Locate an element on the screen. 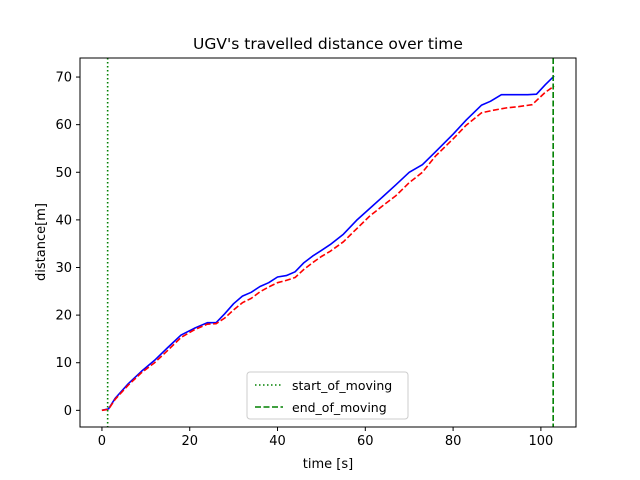 Image resolution: width=640 pixels, height=480 pixels. x-tick-label: 80 is located at coordinates (453, 441).